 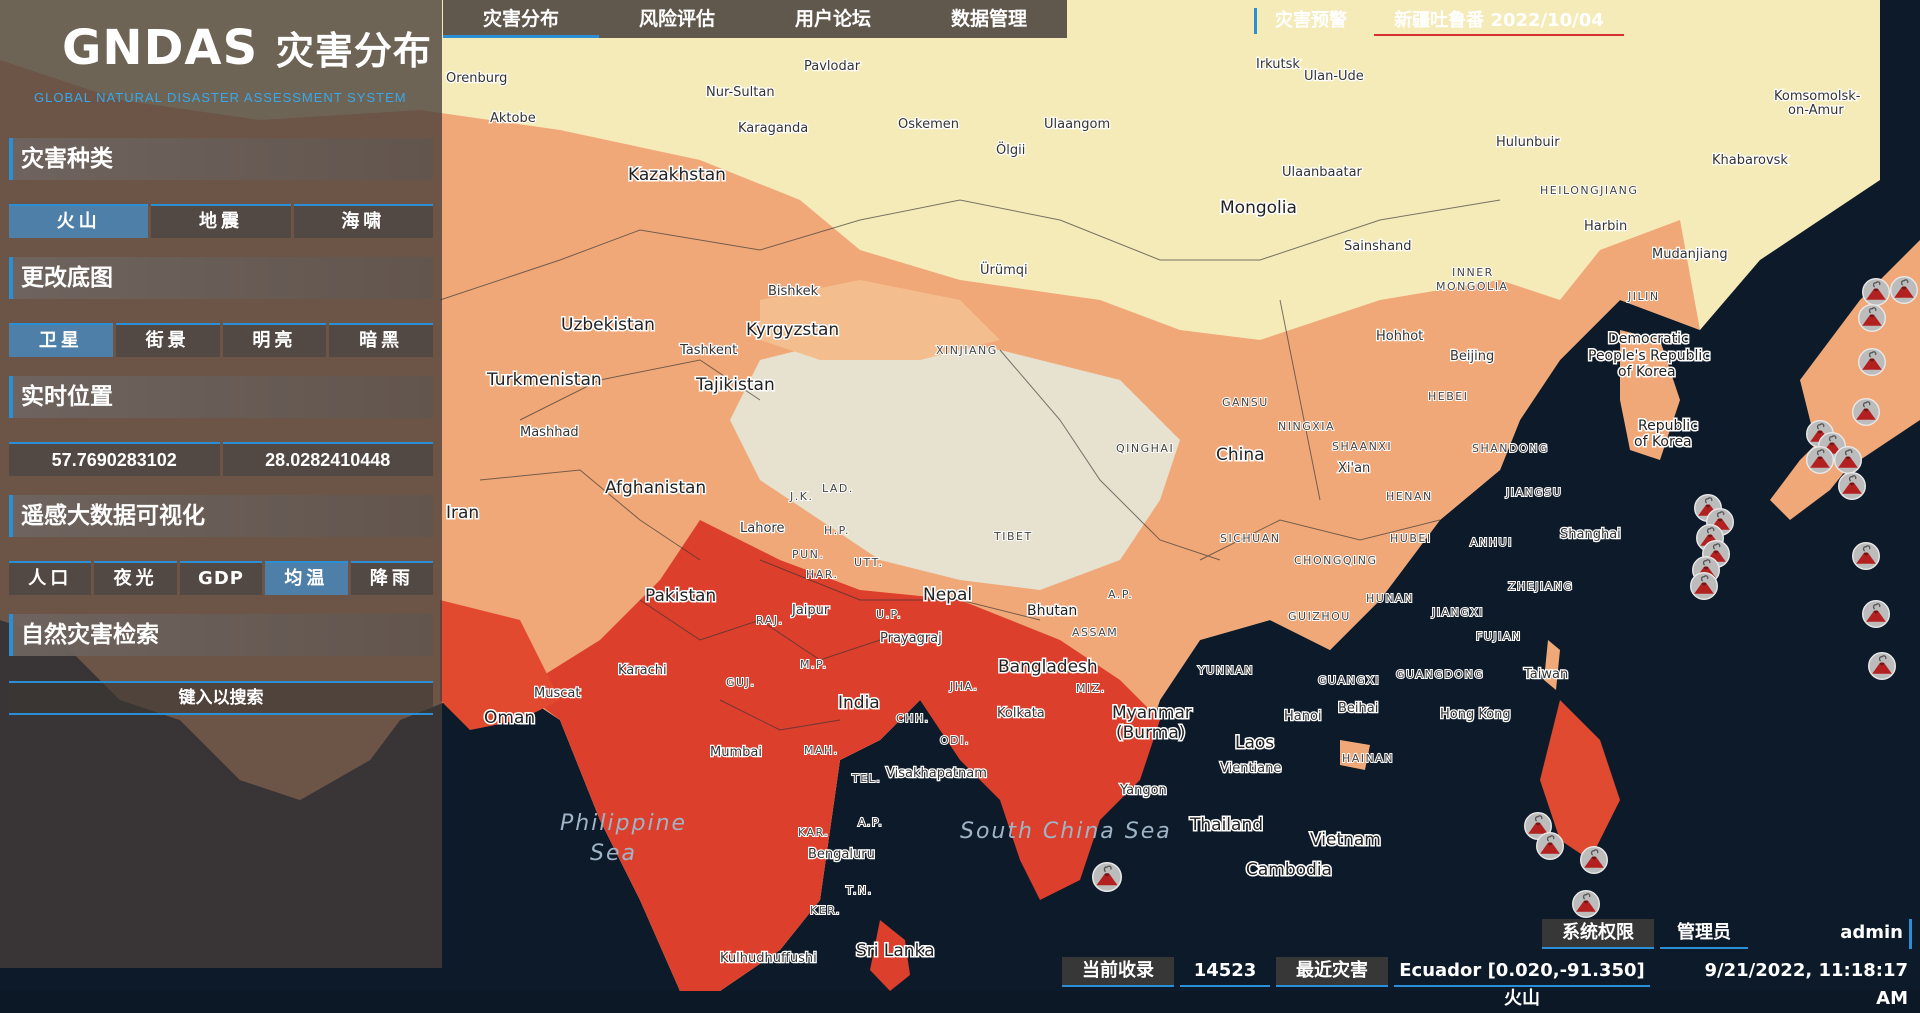 I want to click on section-bigdata: 遥感大数据可视化, so click(x=221, y=516).